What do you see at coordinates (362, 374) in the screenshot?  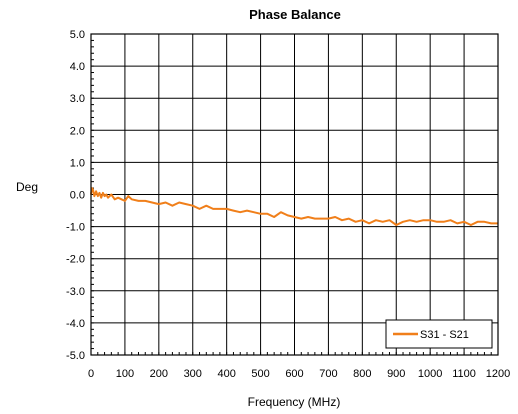 I see `x-tick-label: 800` at bounding box center [362, 374].